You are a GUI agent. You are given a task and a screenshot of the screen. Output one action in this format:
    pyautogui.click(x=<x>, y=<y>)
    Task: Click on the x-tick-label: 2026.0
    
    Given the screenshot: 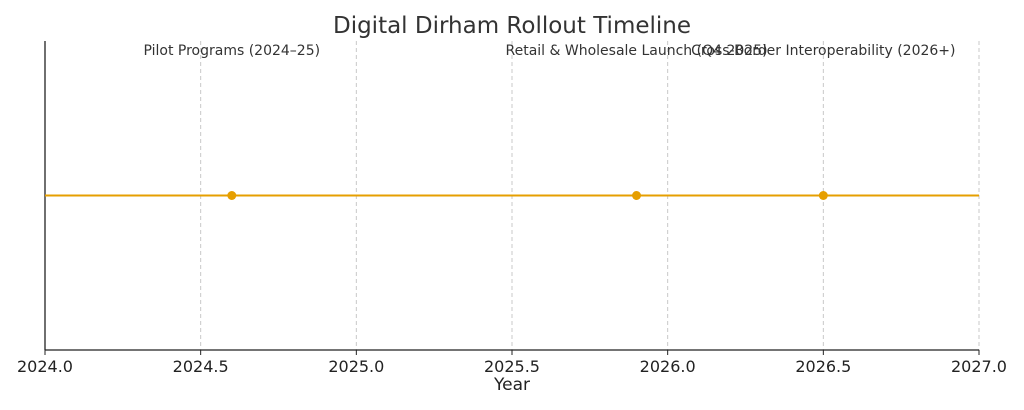 What is the action you would take?
    pyautogui.click(x=668, y=366)
    